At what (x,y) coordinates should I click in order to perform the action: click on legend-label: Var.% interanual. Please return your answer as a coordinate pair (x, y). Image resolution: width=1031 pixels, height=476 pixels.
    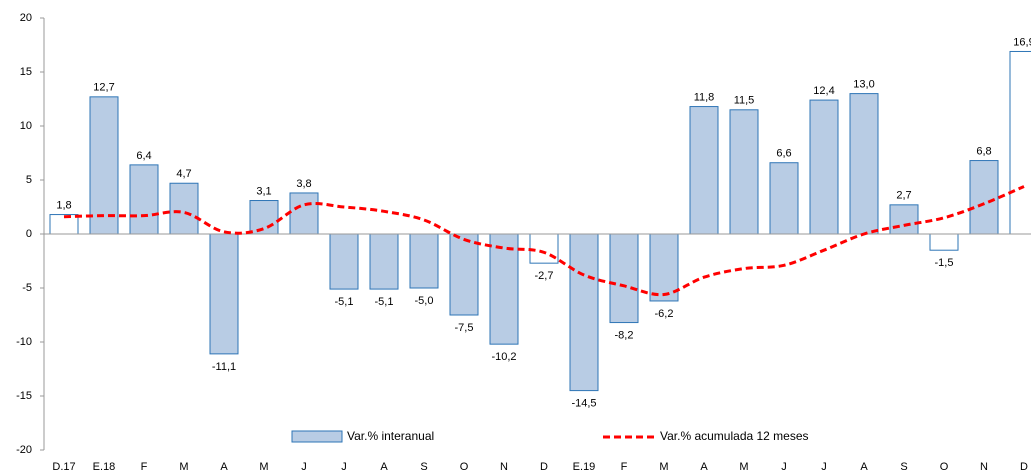
    Looking at the image, I should click on (390, 436).